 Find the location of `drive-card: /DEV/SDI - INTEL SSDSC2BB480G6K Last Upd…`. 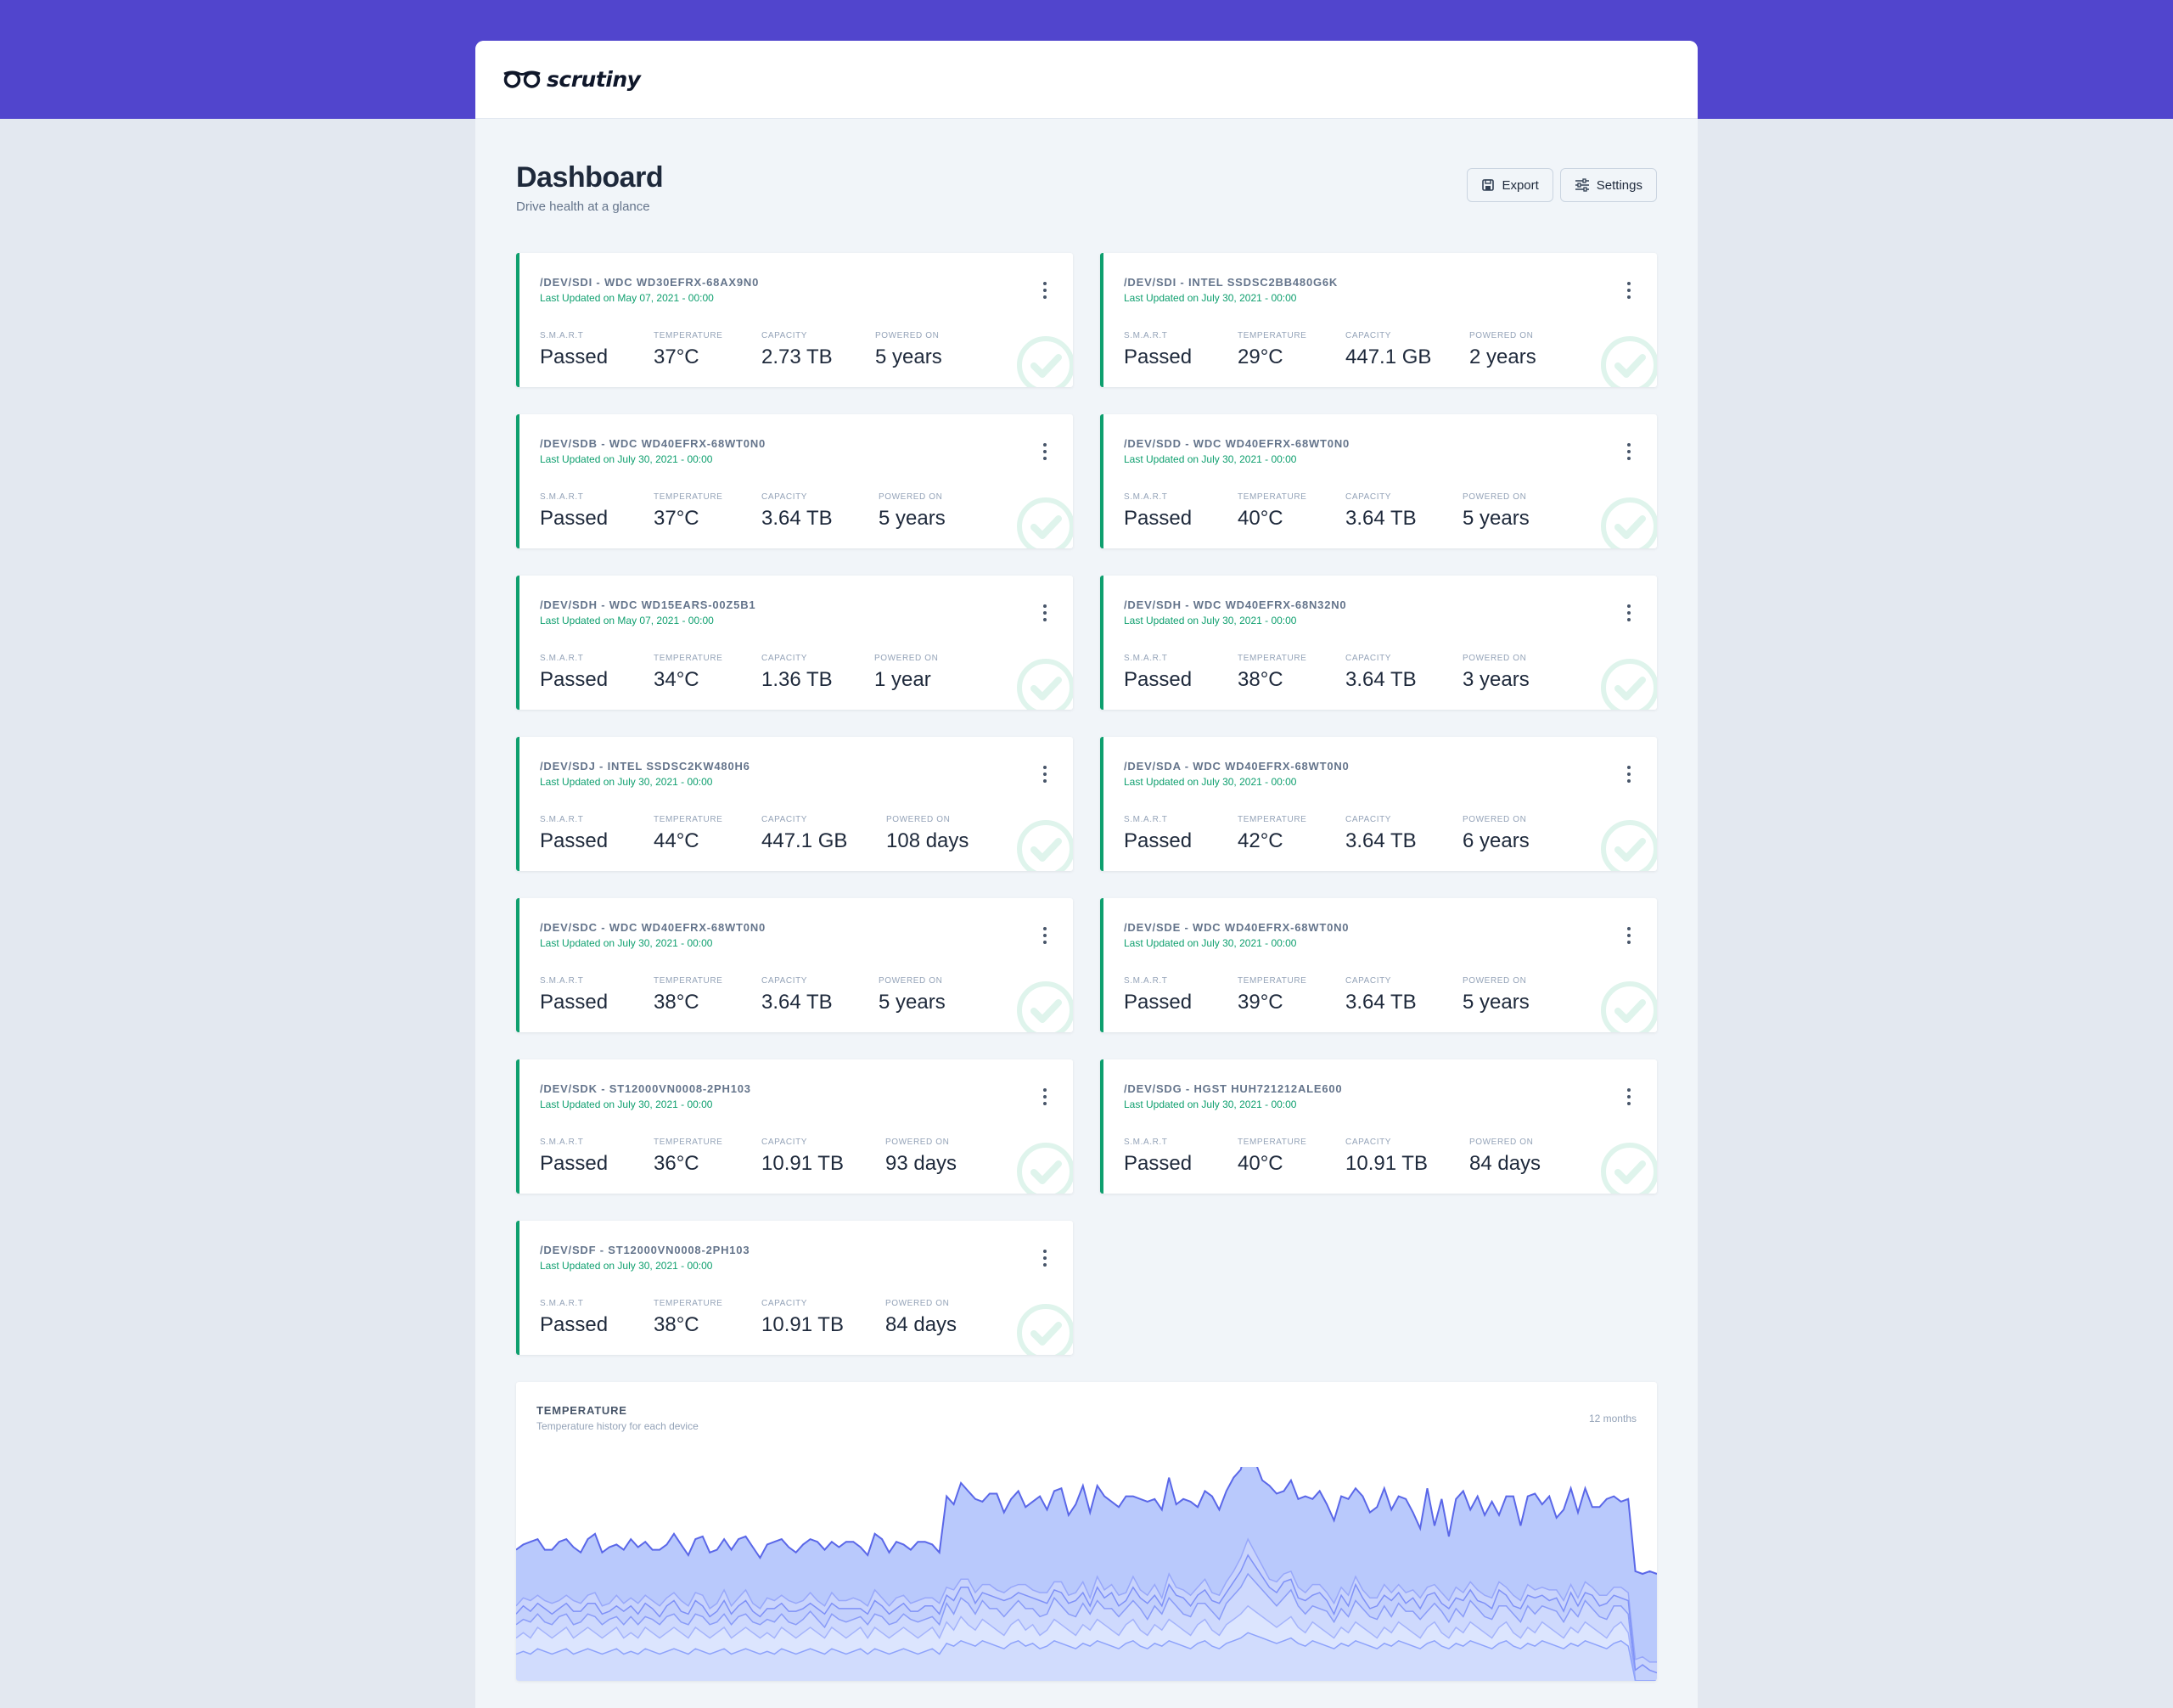

drive-card: /DEV/SDI - INTEL SSDSC2BB480G6K Last Upd… is located at coordinates (1378, 320).